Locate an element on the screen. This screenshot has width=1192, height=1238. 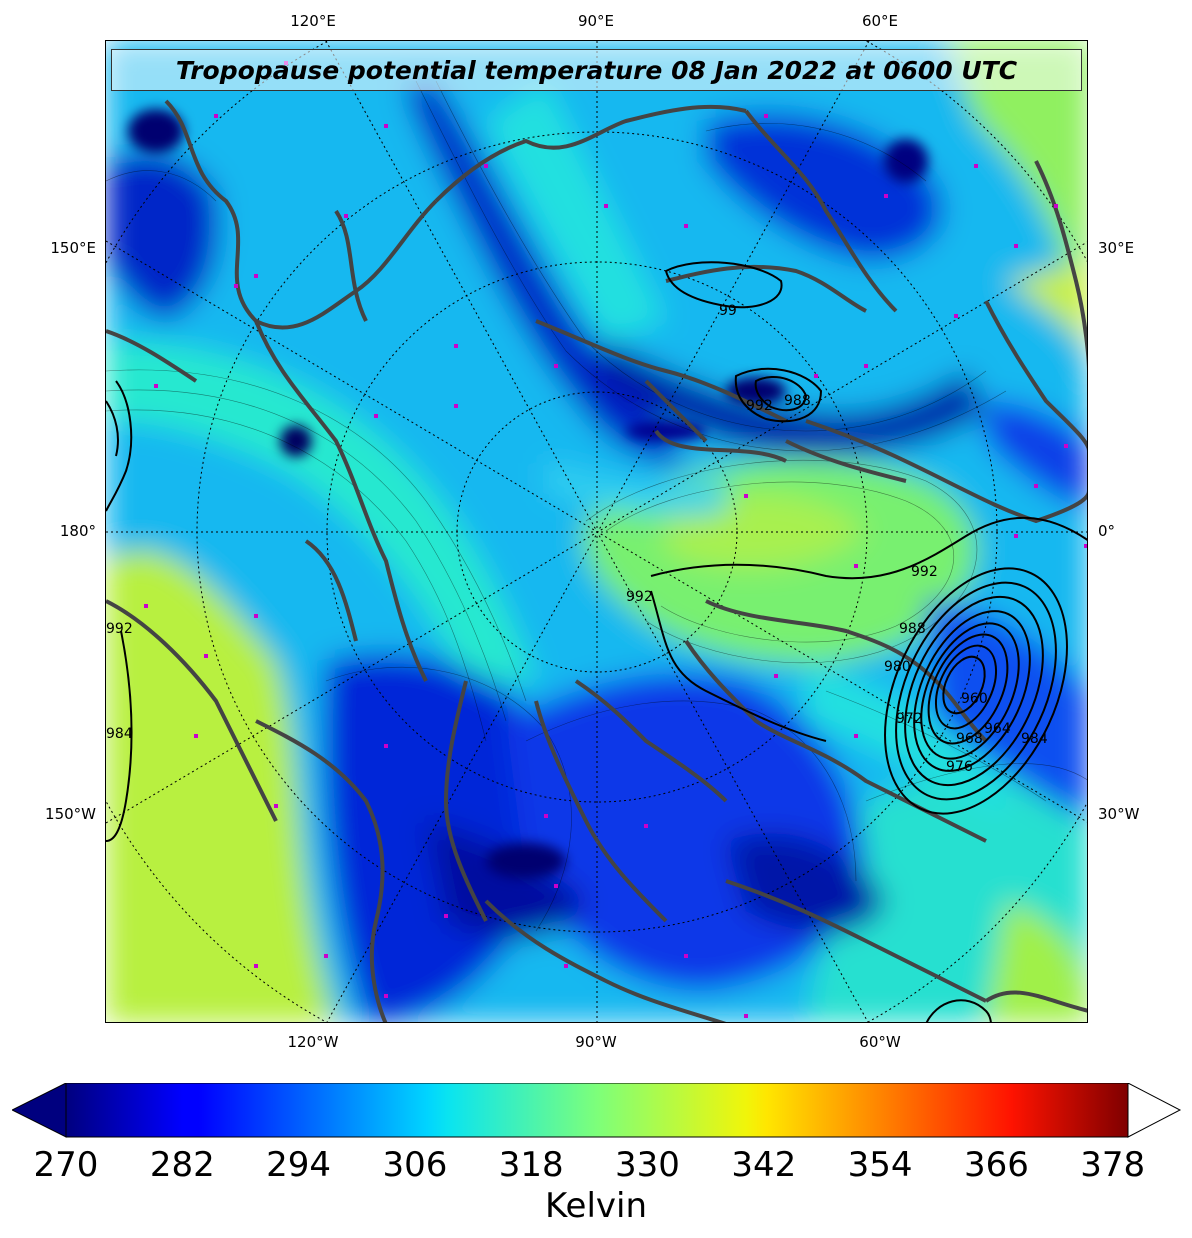
lon-label-left-1: 150°E is located at coordinates (73, 248).